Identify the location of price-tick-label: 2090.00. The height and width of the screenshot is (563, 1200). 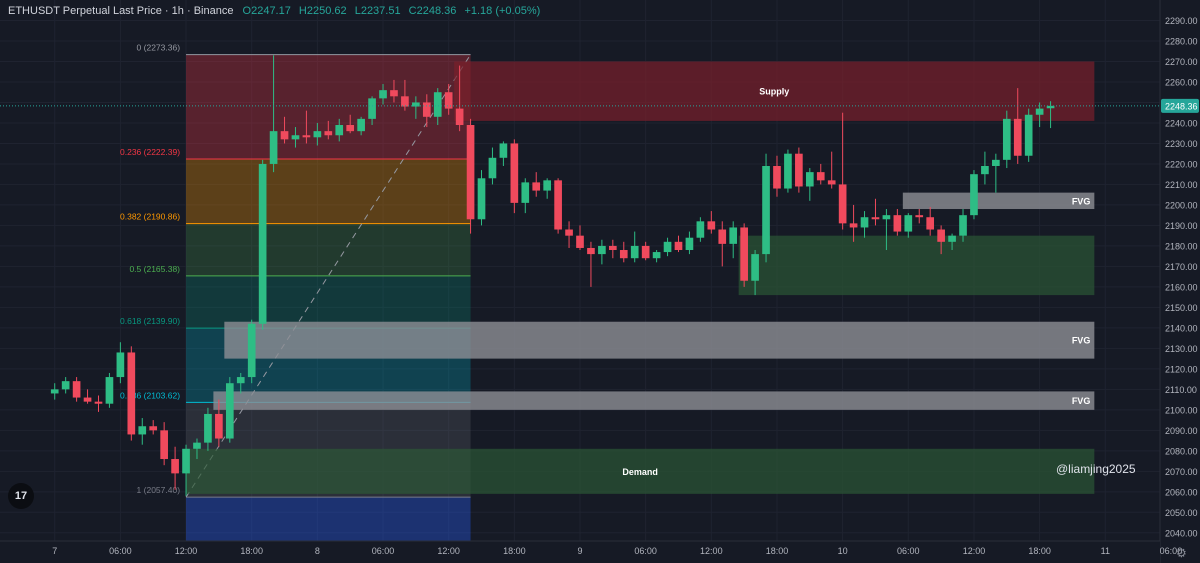
(1181, 431).